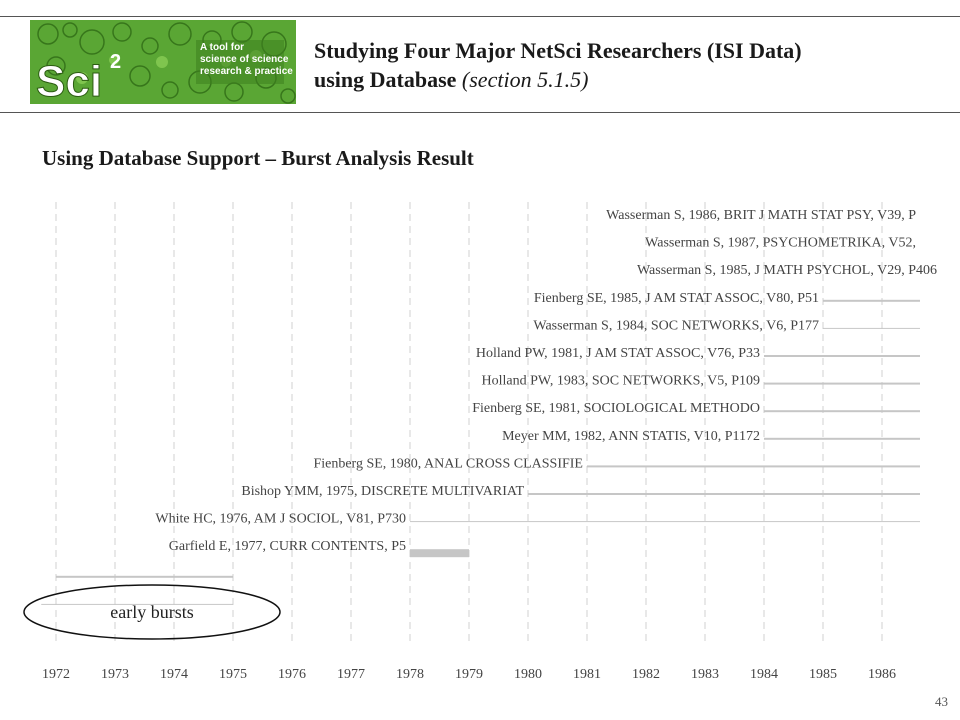  What do you see at coordinates (382, 491) in the screenshot?
I see `burst-label: Bishop YMM, 1975, DISCRETE MULTIVARIAT` at bounding box center [382, 491].